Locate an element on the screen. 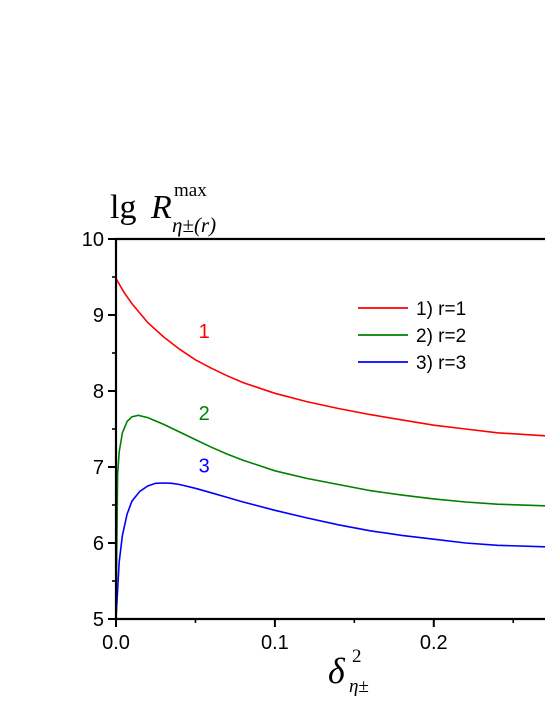 Image resolution: width=545 pixels, height=705 pixels. y-label-subscript: η±(r) is located at coordinates (194, 225).